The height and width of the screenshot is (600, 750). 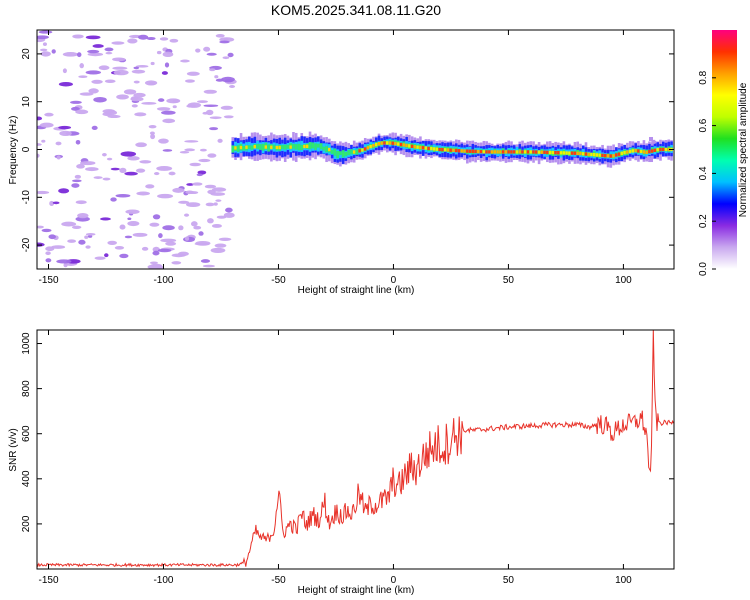 I want to click on x-tick-label: -50, so click(x=278, y=580).